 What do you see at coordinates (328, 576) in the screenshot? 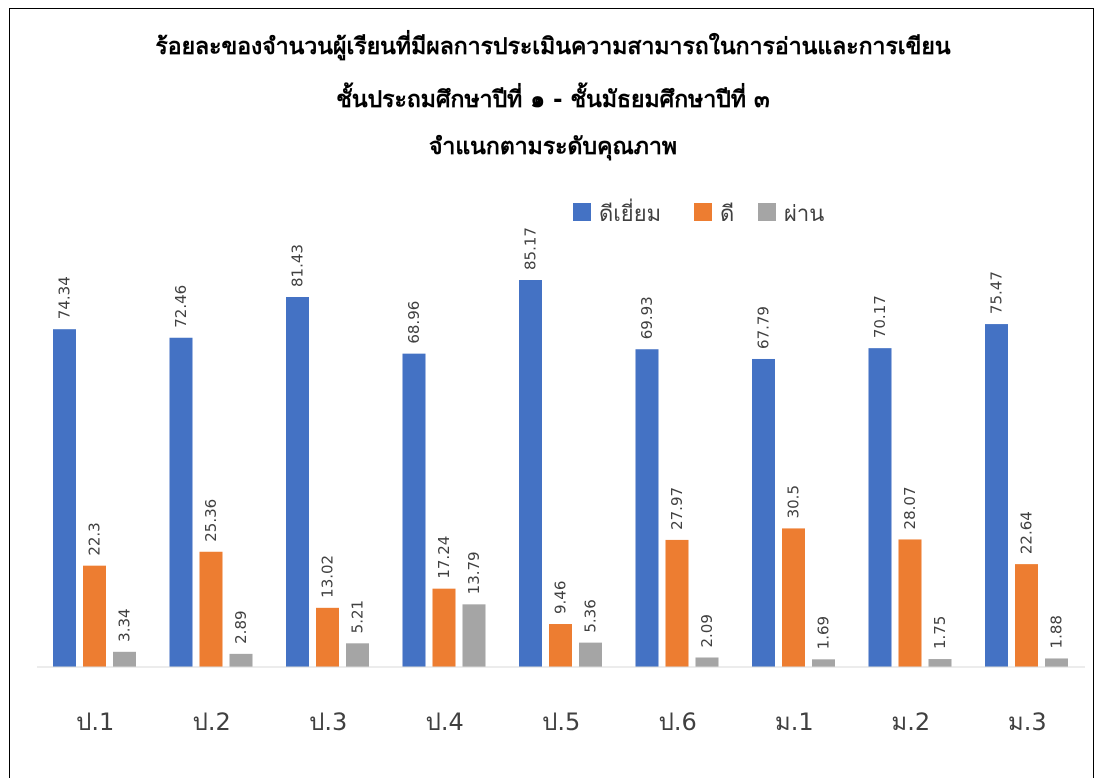
I see `bar-value-label: 13.02` at bounding box center [328, 576].